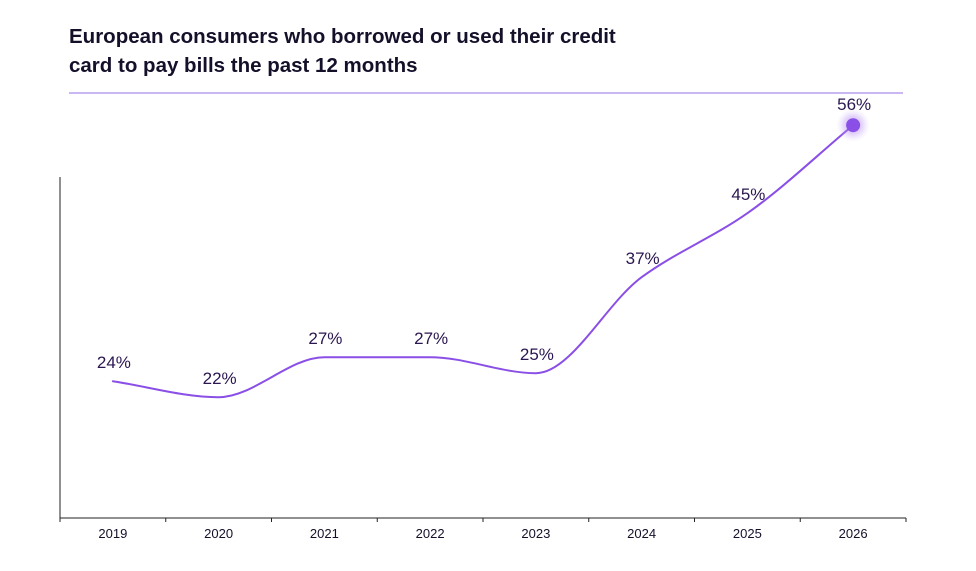 Image resolution: width=976 pixels, height=571 pixels. Describe the element at coordinates (112, 533) in the screenshot. I see `x-tick-label: 2019` at that location.